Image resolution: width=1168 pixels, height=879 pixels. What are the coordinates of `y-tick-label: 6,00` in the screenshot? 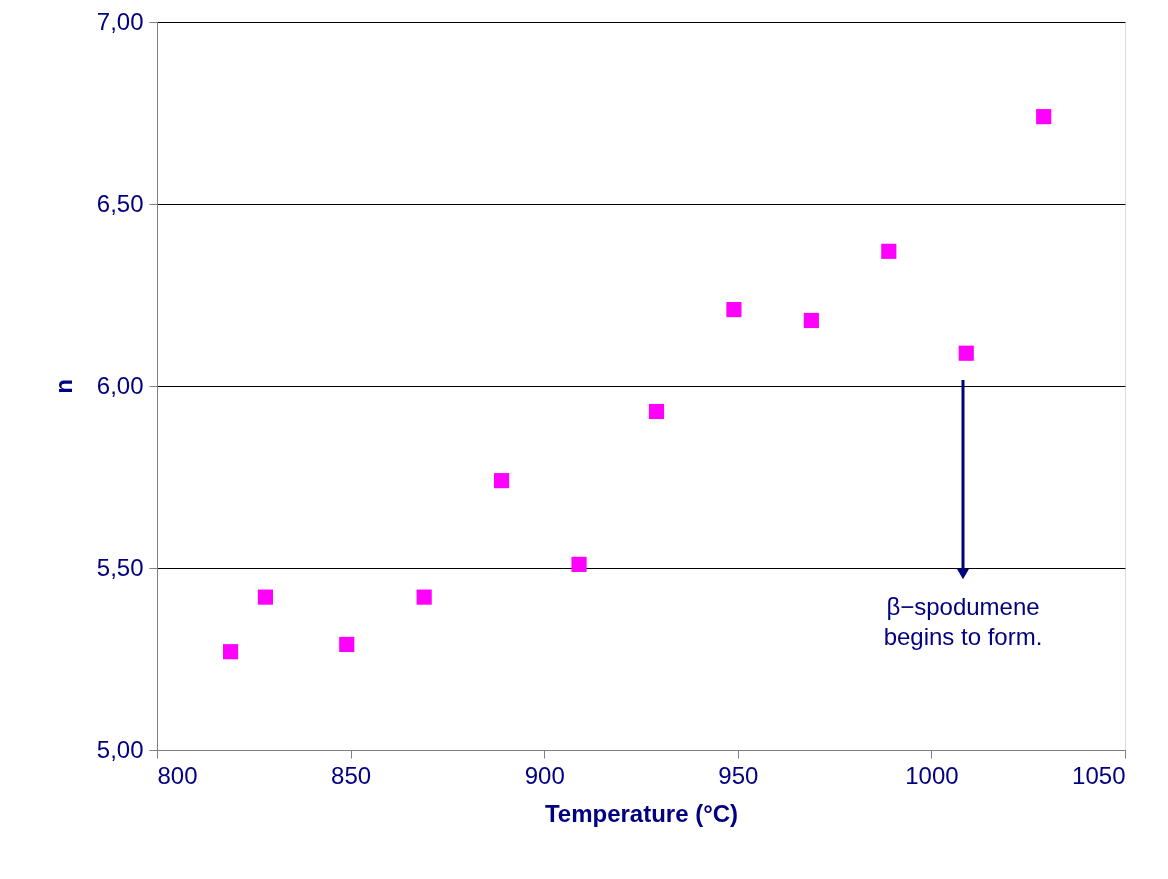 It's located at (120, 385).